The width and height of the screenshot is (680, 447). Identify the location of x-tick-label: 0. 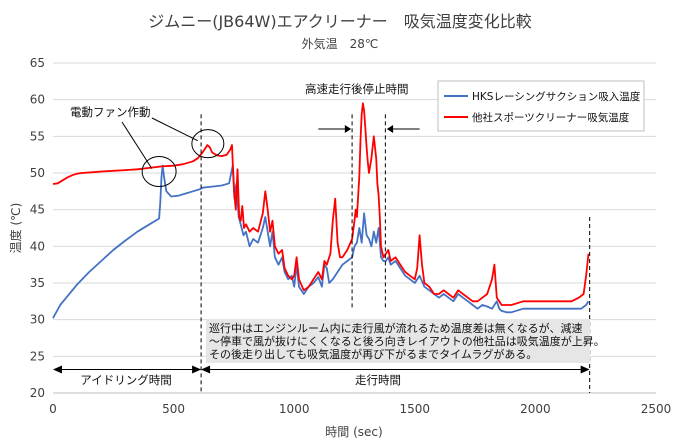
(53, 409).